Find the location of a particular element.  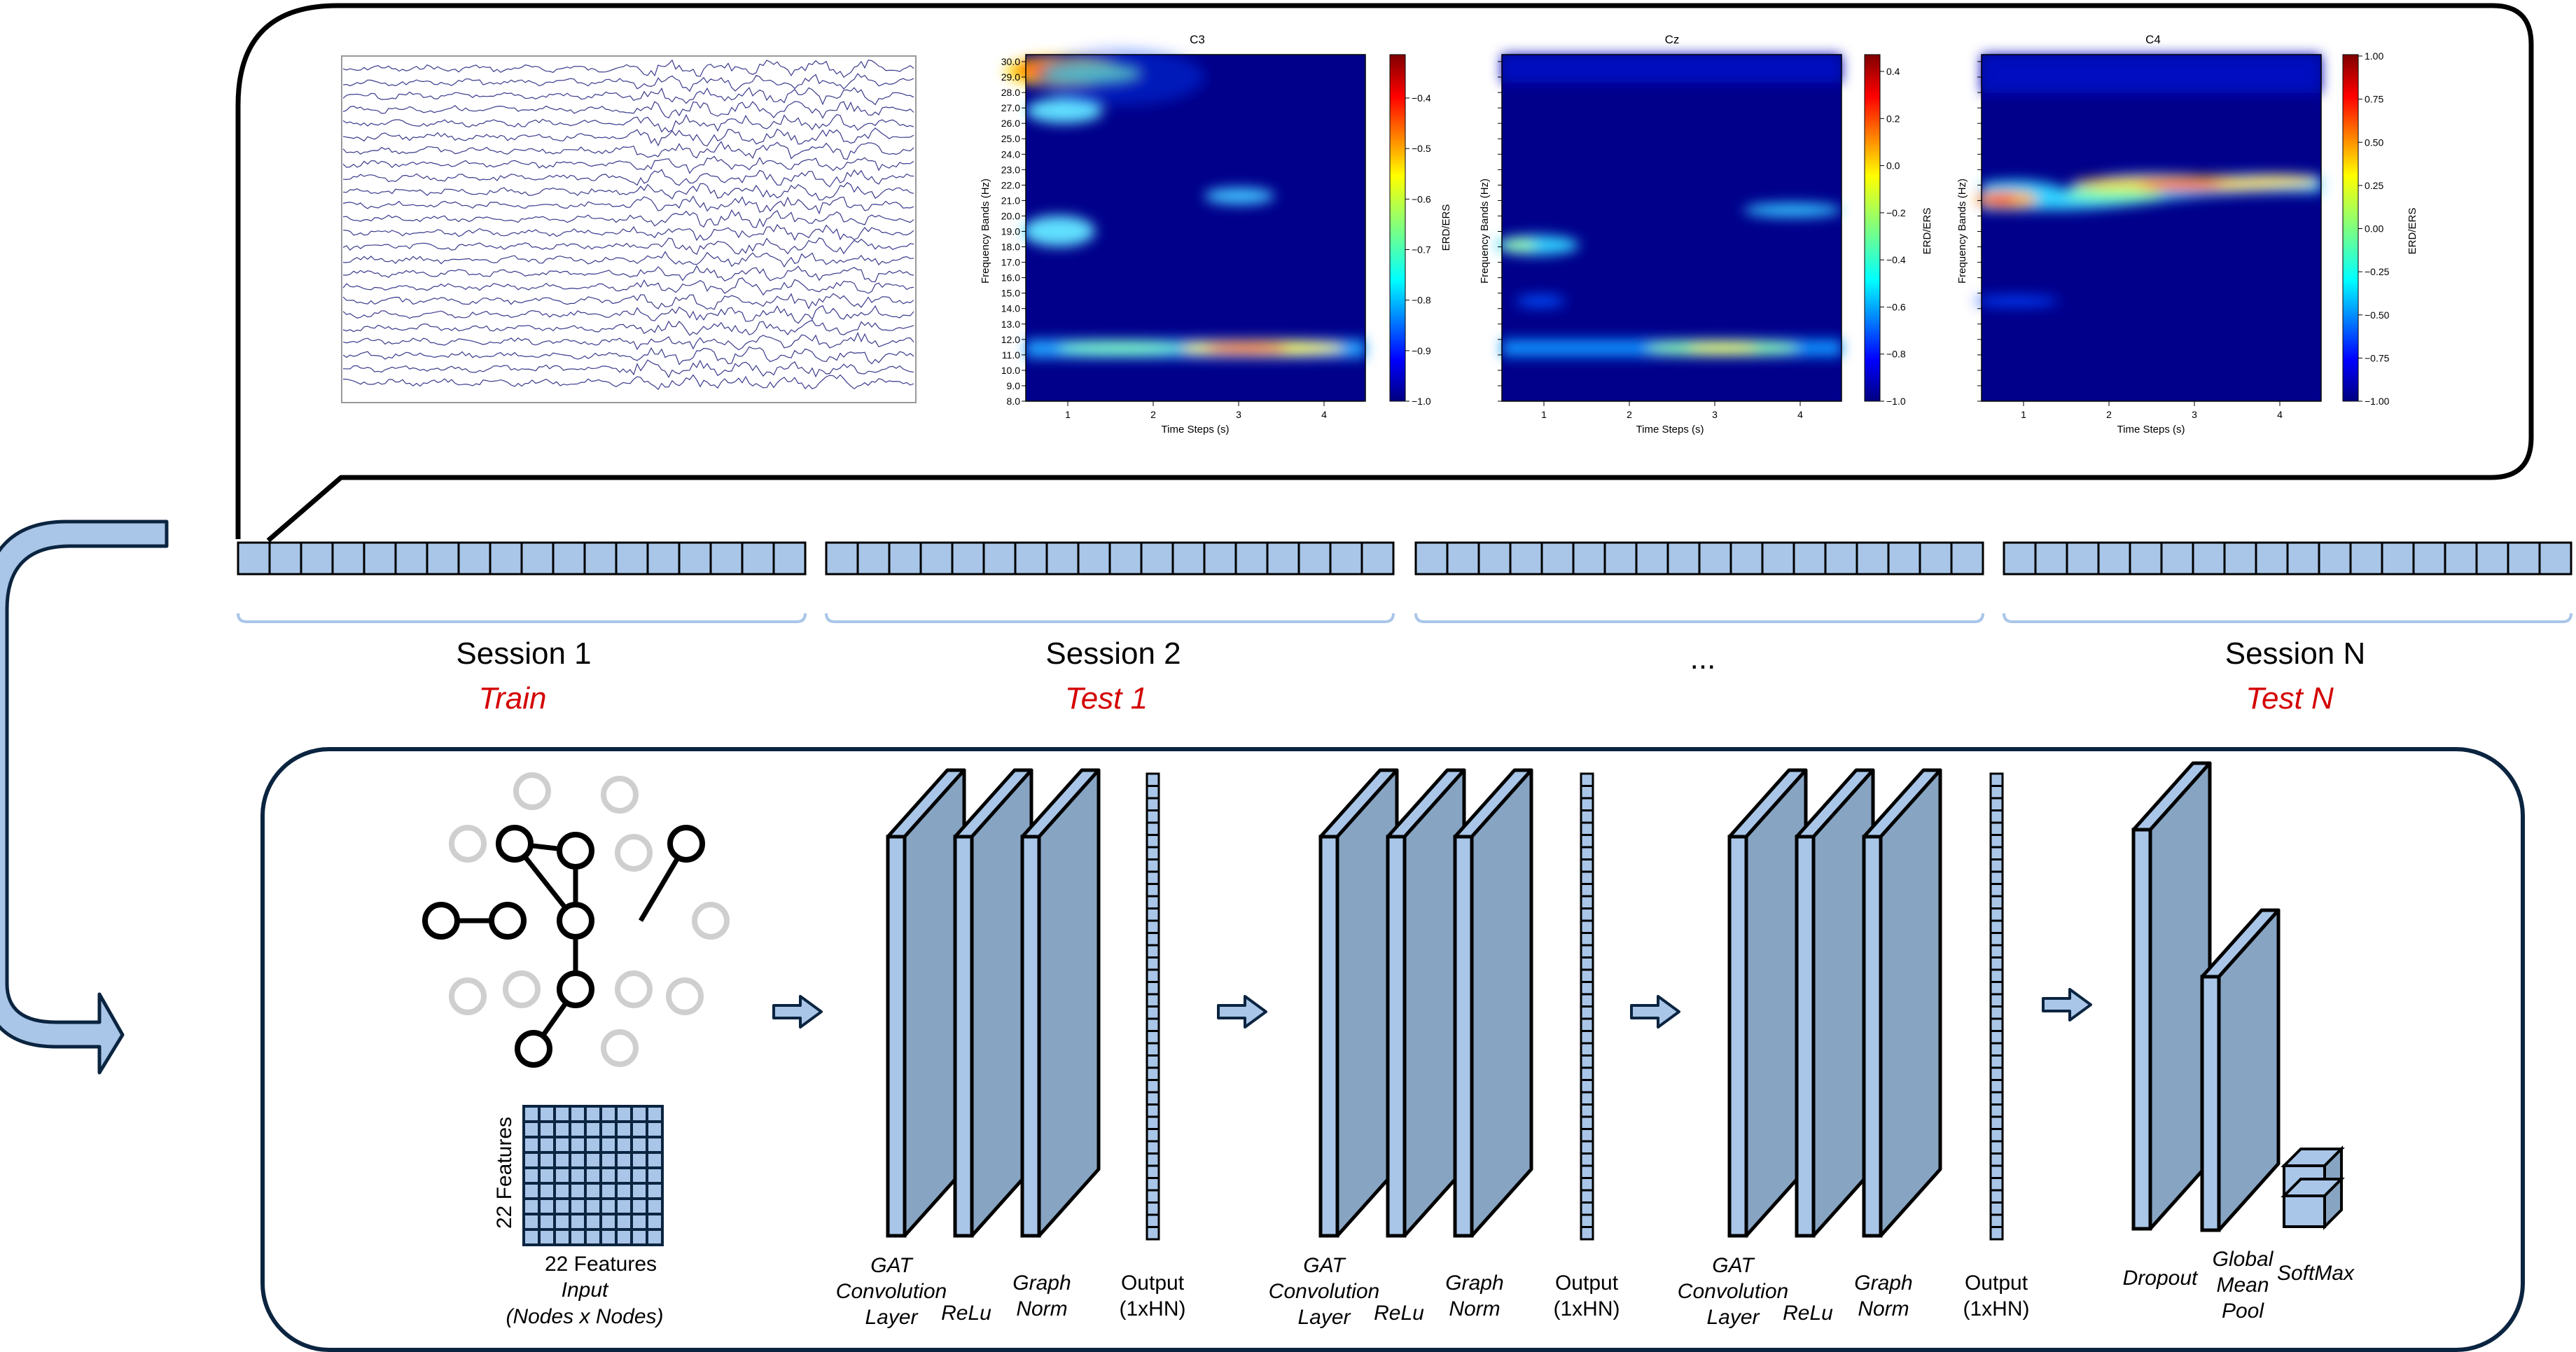

cbar-tick-label: −0.4 is located at coordinates (1896, 259).